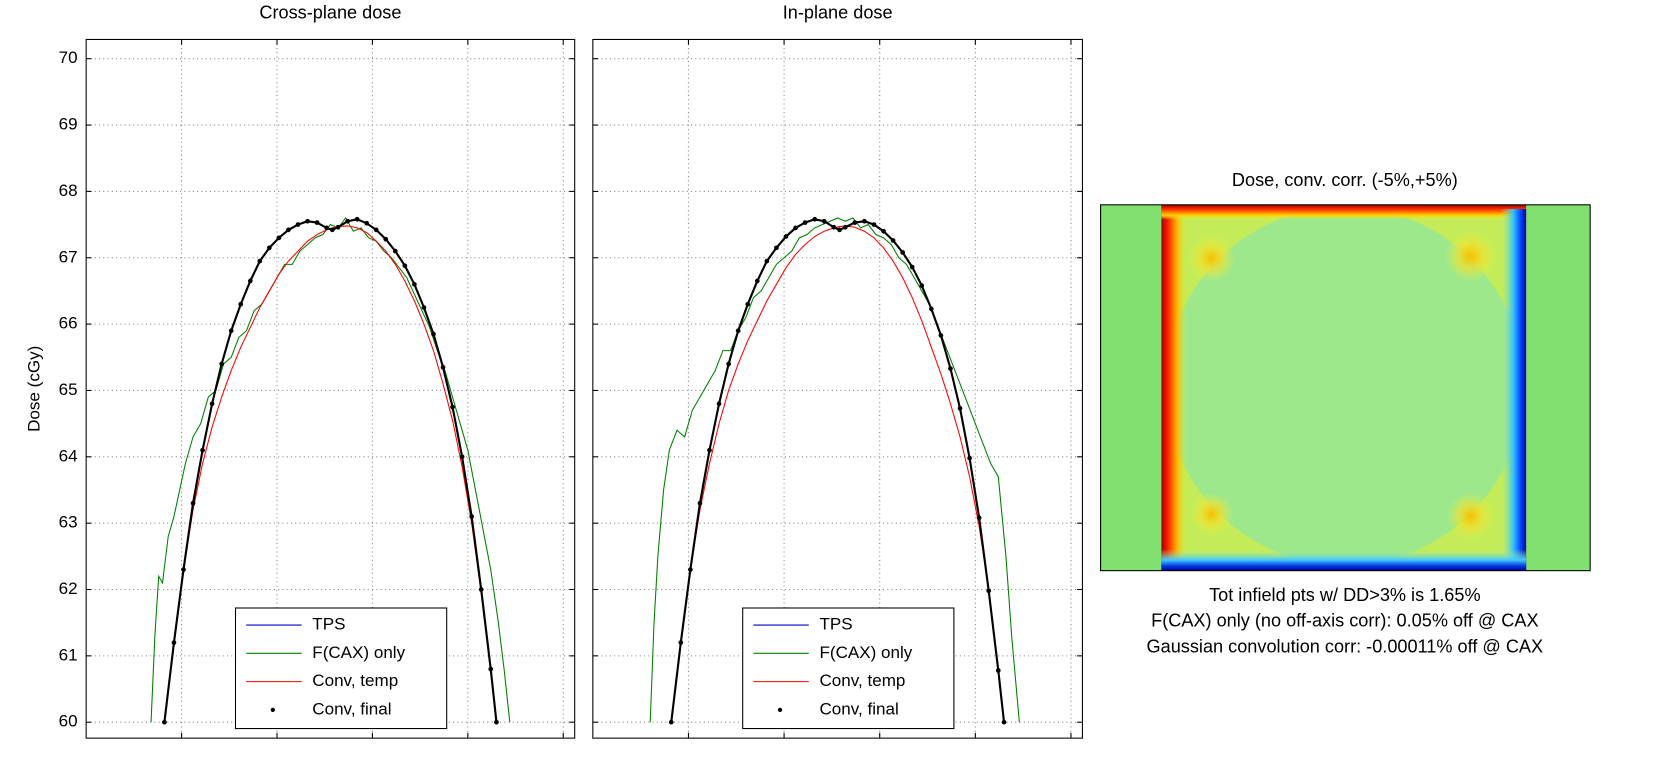 The height and width of the screenshot is (768, 1655). I want to click on y-tick-label: 64, so click(68, 455).